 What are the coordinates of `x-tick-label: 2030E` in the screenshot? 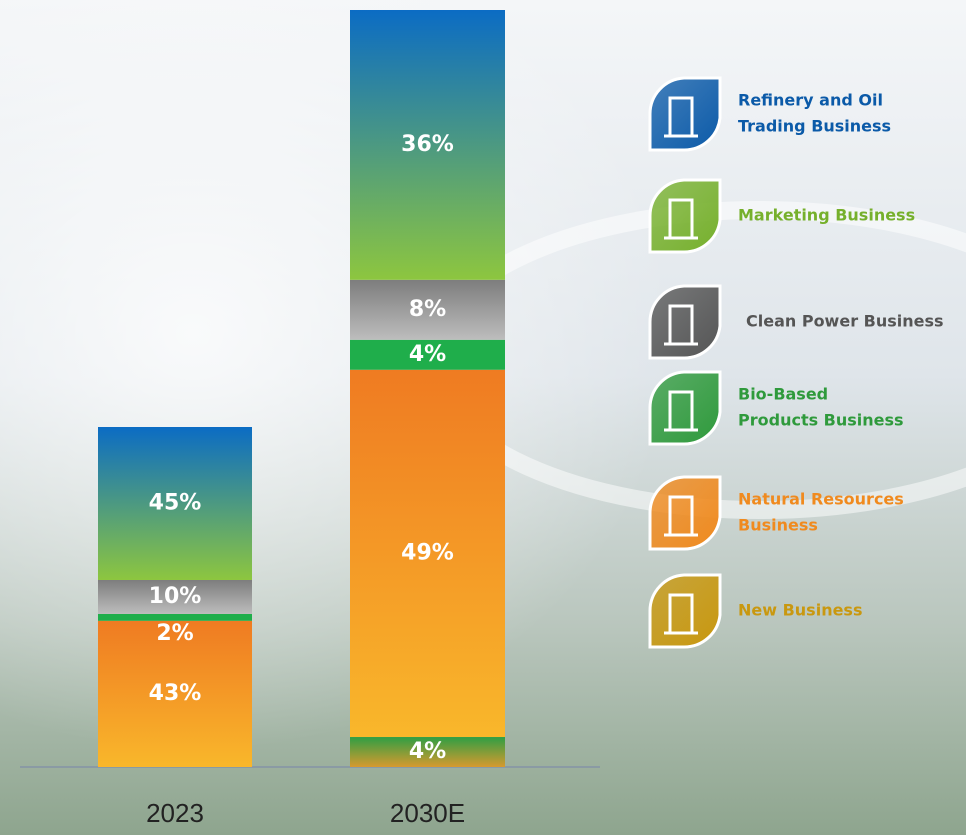 It's located at (427, 813).